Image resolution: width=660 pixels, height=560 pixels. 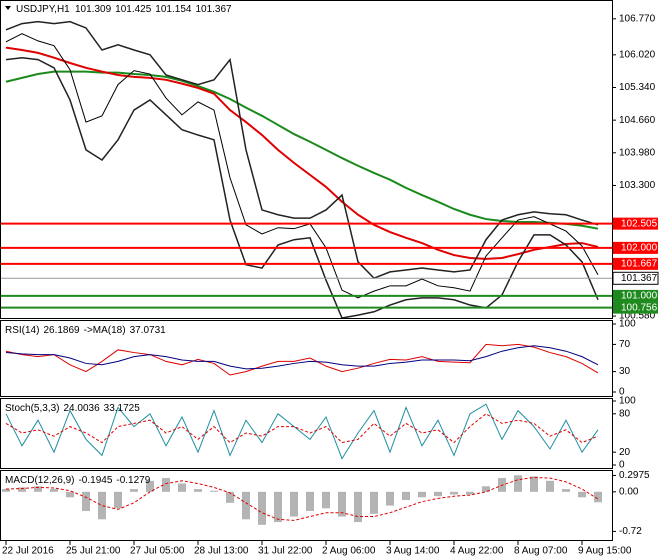 I want to click on high: 101.425, so click(x=133, y=9).